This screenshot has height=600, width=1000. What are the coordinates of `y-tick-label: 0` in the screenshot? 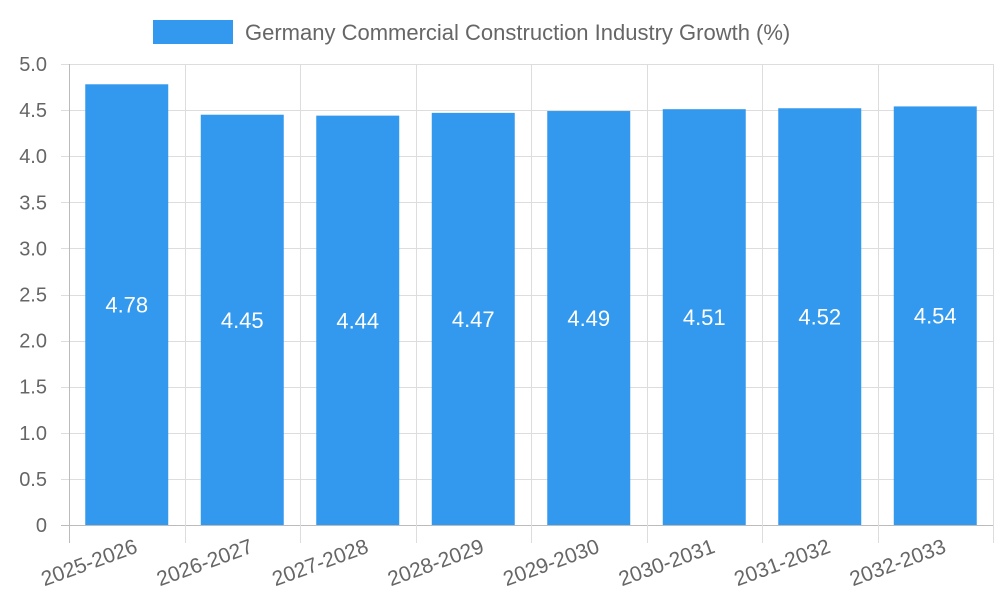 It's located at (41, 526).